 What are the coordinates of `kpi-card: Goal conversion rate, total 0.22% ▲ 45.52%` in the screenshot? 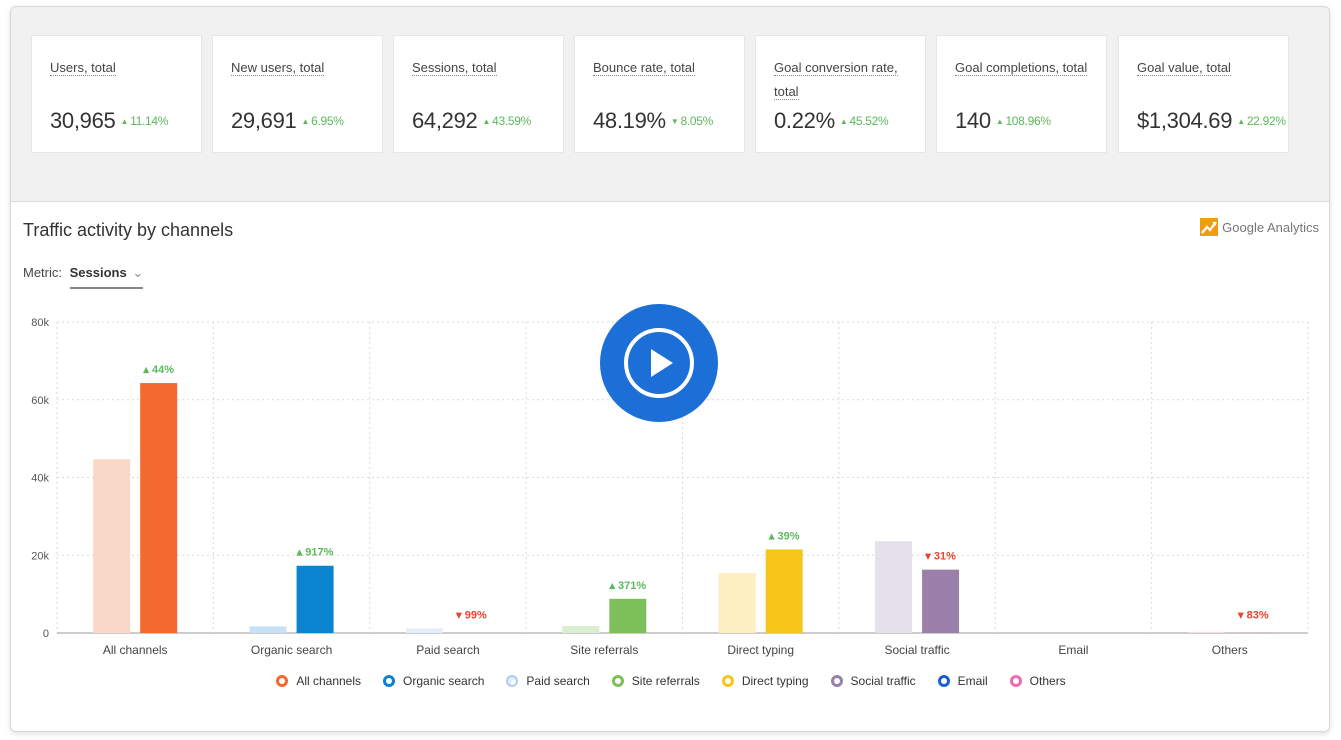 It's located at (840, 94).